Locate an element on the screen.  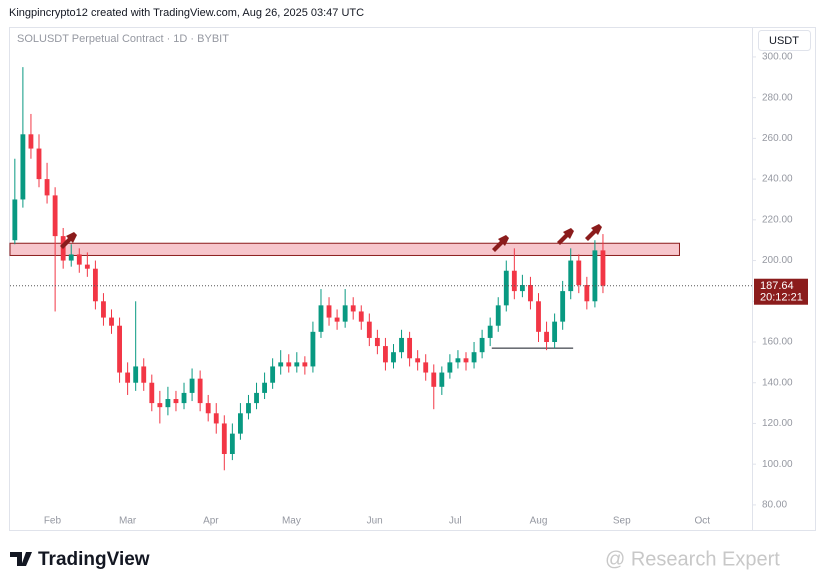
y-tick-label: 160.00 is located at coordinates (777, 342).